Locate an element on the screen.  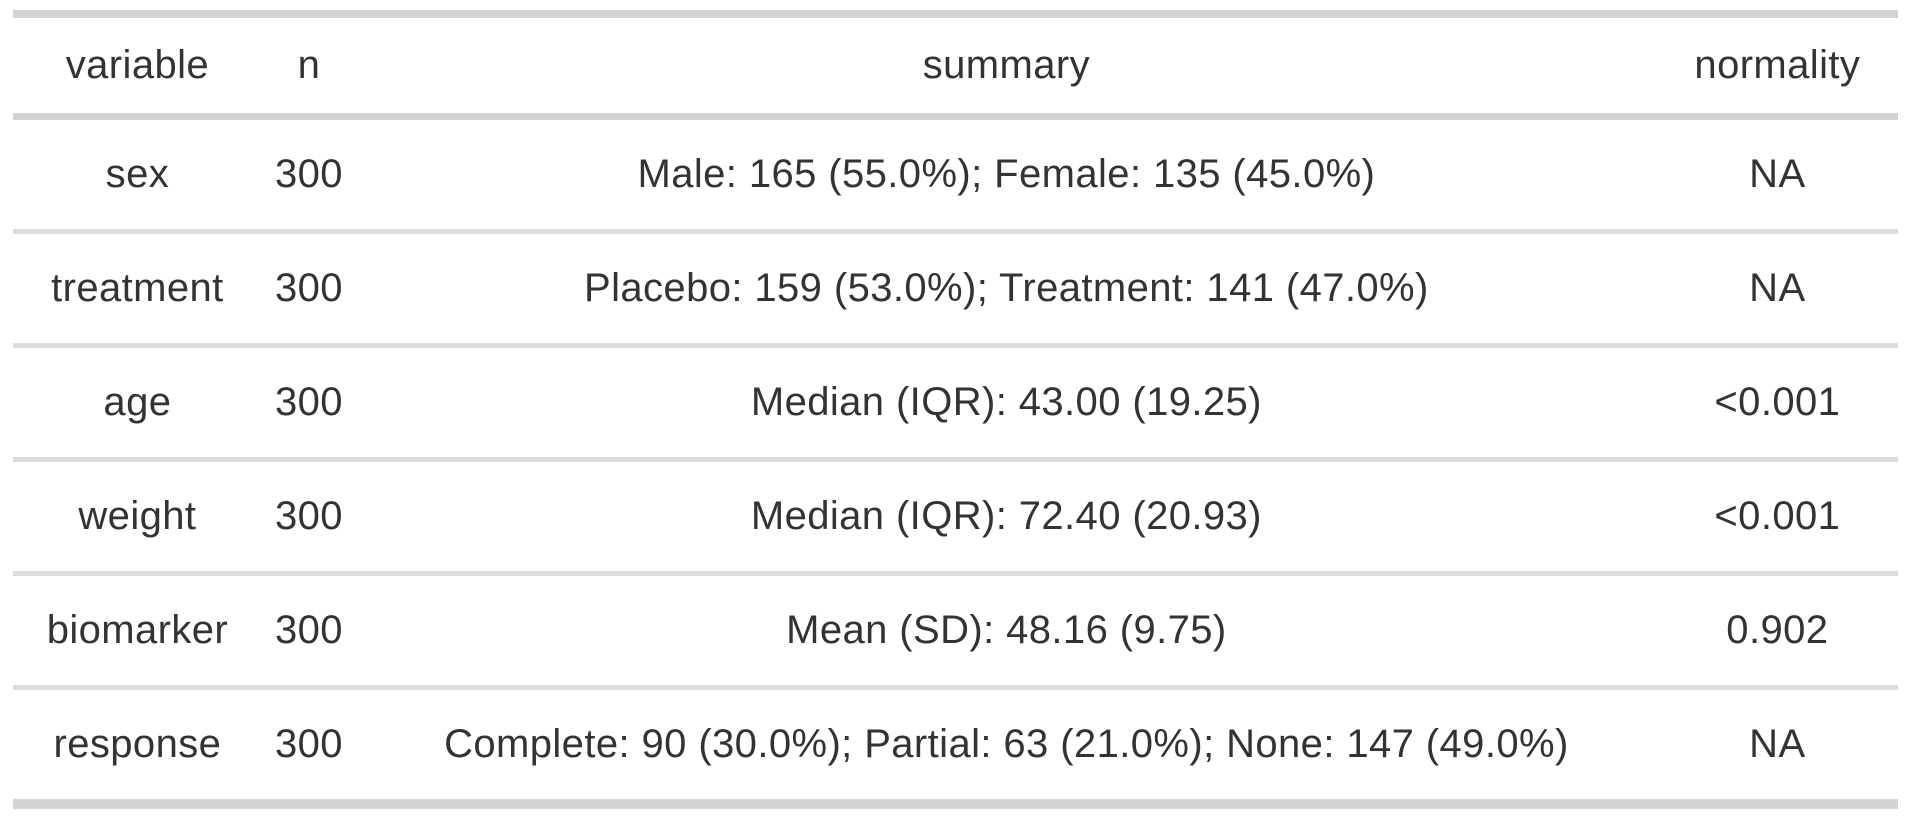
column-header-normality: normality is located at coordinates (1777, 67).